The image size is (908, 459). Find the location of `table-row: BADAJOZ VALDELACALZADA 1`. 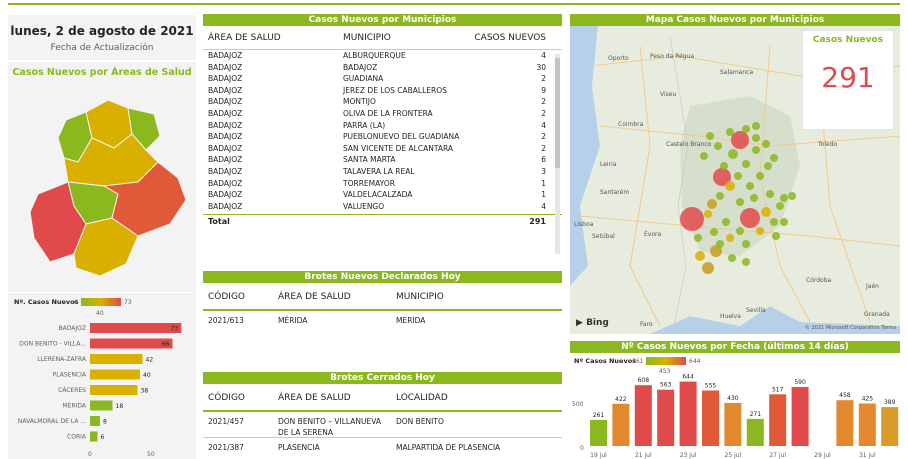

table-row: BADAJOZ VALDELACALZADA 1 is located at coordinates (382, 195).